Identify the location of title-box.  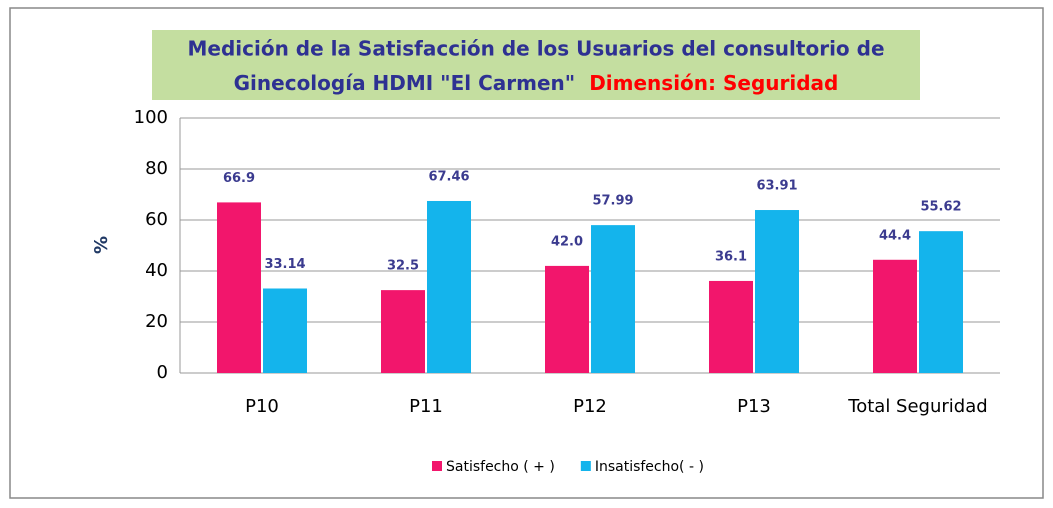
(536, 65).